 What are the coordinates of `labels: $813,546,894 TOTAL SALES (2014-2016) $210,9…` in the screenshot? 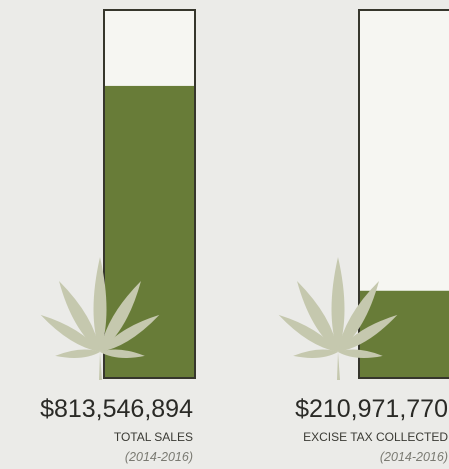 It's located at (244, 429).